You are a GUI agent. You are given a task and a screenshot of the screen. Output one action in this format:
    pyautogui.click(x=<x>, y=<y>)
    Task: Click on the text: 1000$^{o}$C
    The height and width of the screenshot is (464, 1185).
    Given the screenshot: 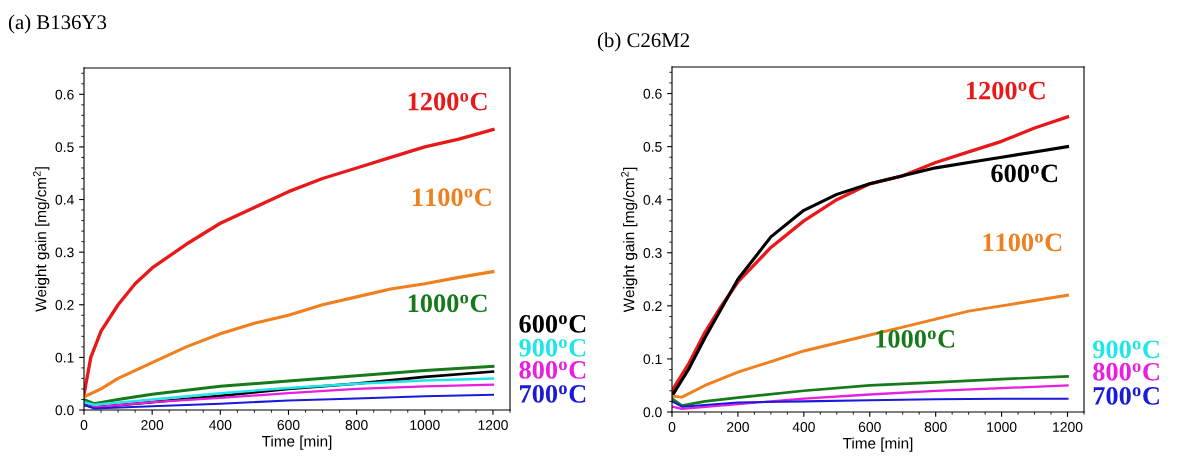 What is the action you would take?
    pyautogui.click(x=447, y=303)
    